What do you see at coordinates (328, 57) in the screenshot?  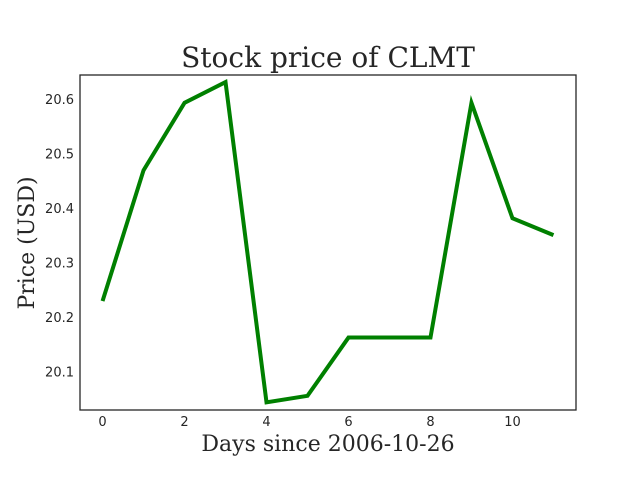 I see `chart-title: Stock price of CLMT` at bounding box center [328, 57].